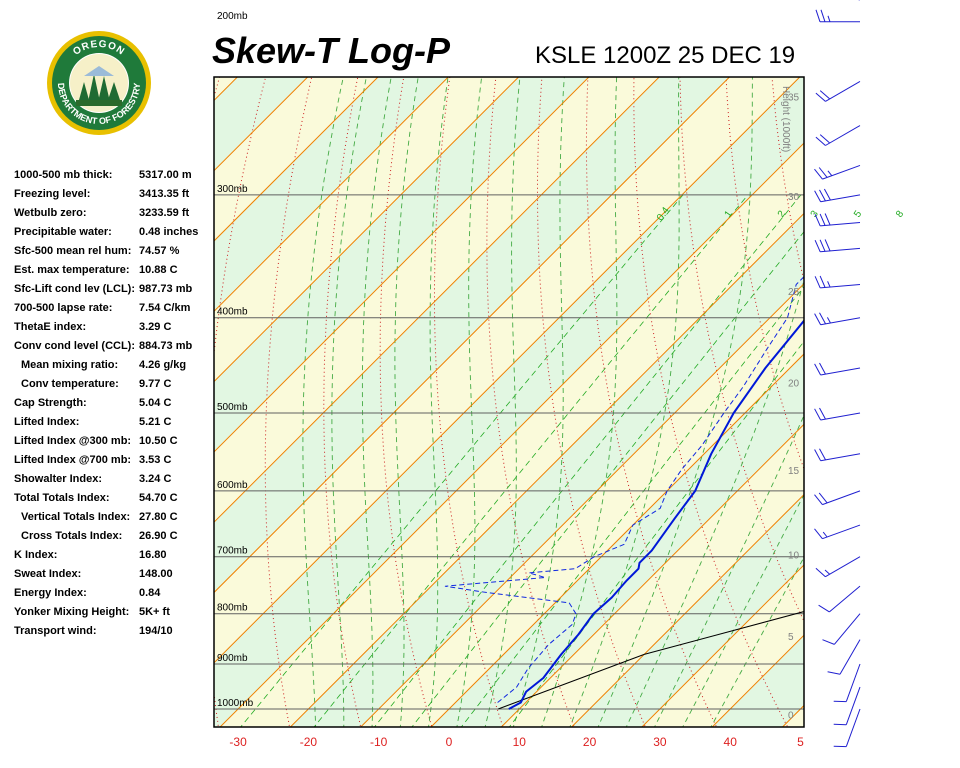  I want to click on height-tick: 0, so click(791, 716).